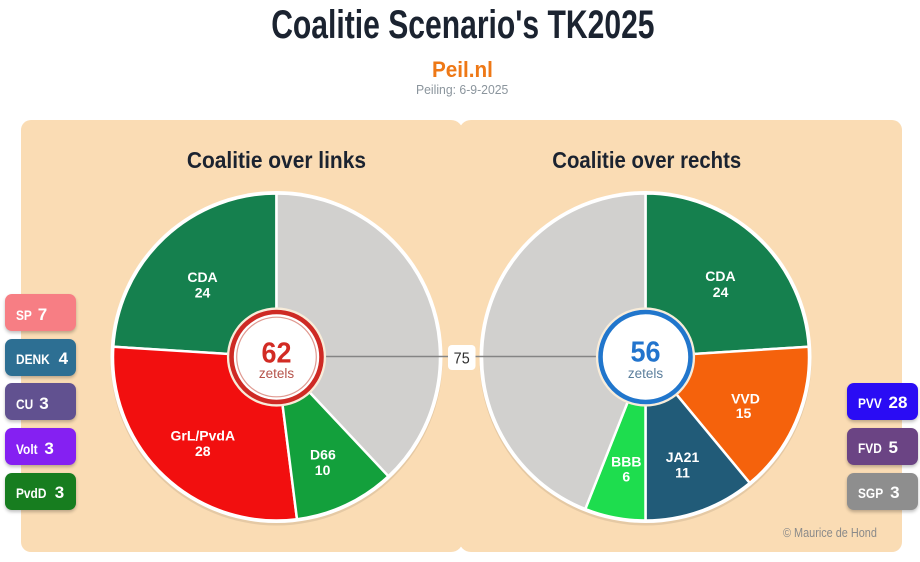 This screenshot has width=920, height=562. What do you see at coordinates (745, 398) in the screenshot?
I see `svg-text: VVD` at bounding box center [745, 398].